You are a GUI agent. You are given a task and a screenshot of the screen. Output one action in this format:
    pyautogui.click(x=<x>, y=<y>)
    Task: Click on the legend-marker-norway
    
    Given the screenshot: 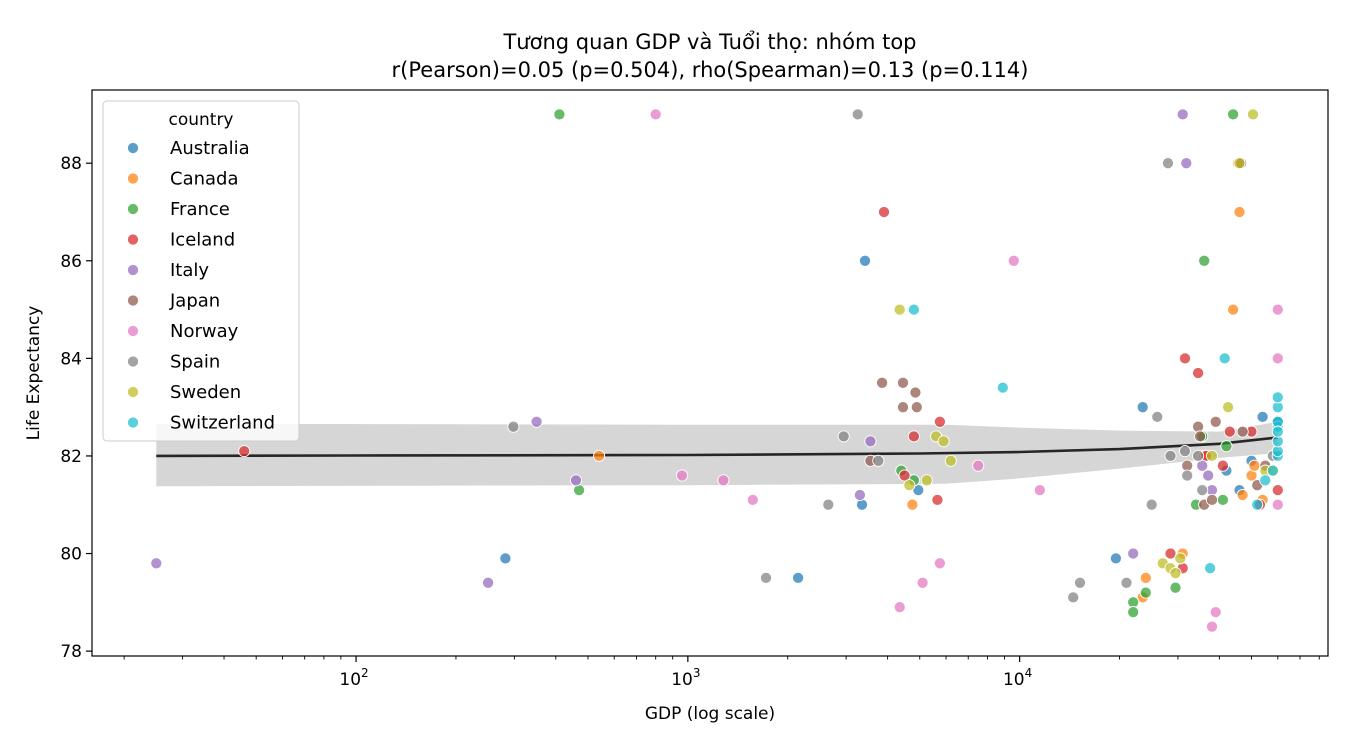 What is the action you would take?
    pyautogui.click(x=133, y=331)
    